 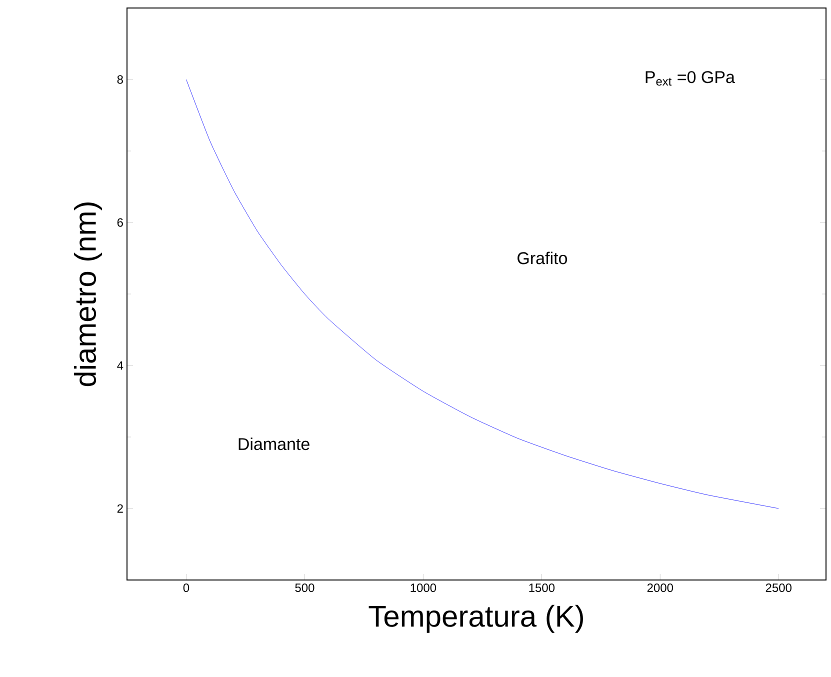 I want to click on y-tick-label: 8, so click(x=120, y=79).